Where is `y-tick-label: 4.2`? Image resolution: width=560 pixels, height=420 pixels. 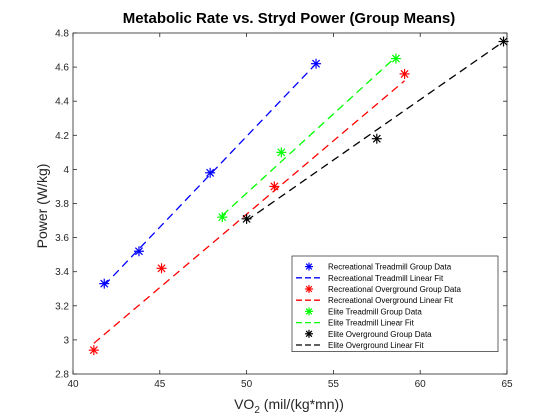 y-tick-label: 4.2 is located at coordinates (62, 136).